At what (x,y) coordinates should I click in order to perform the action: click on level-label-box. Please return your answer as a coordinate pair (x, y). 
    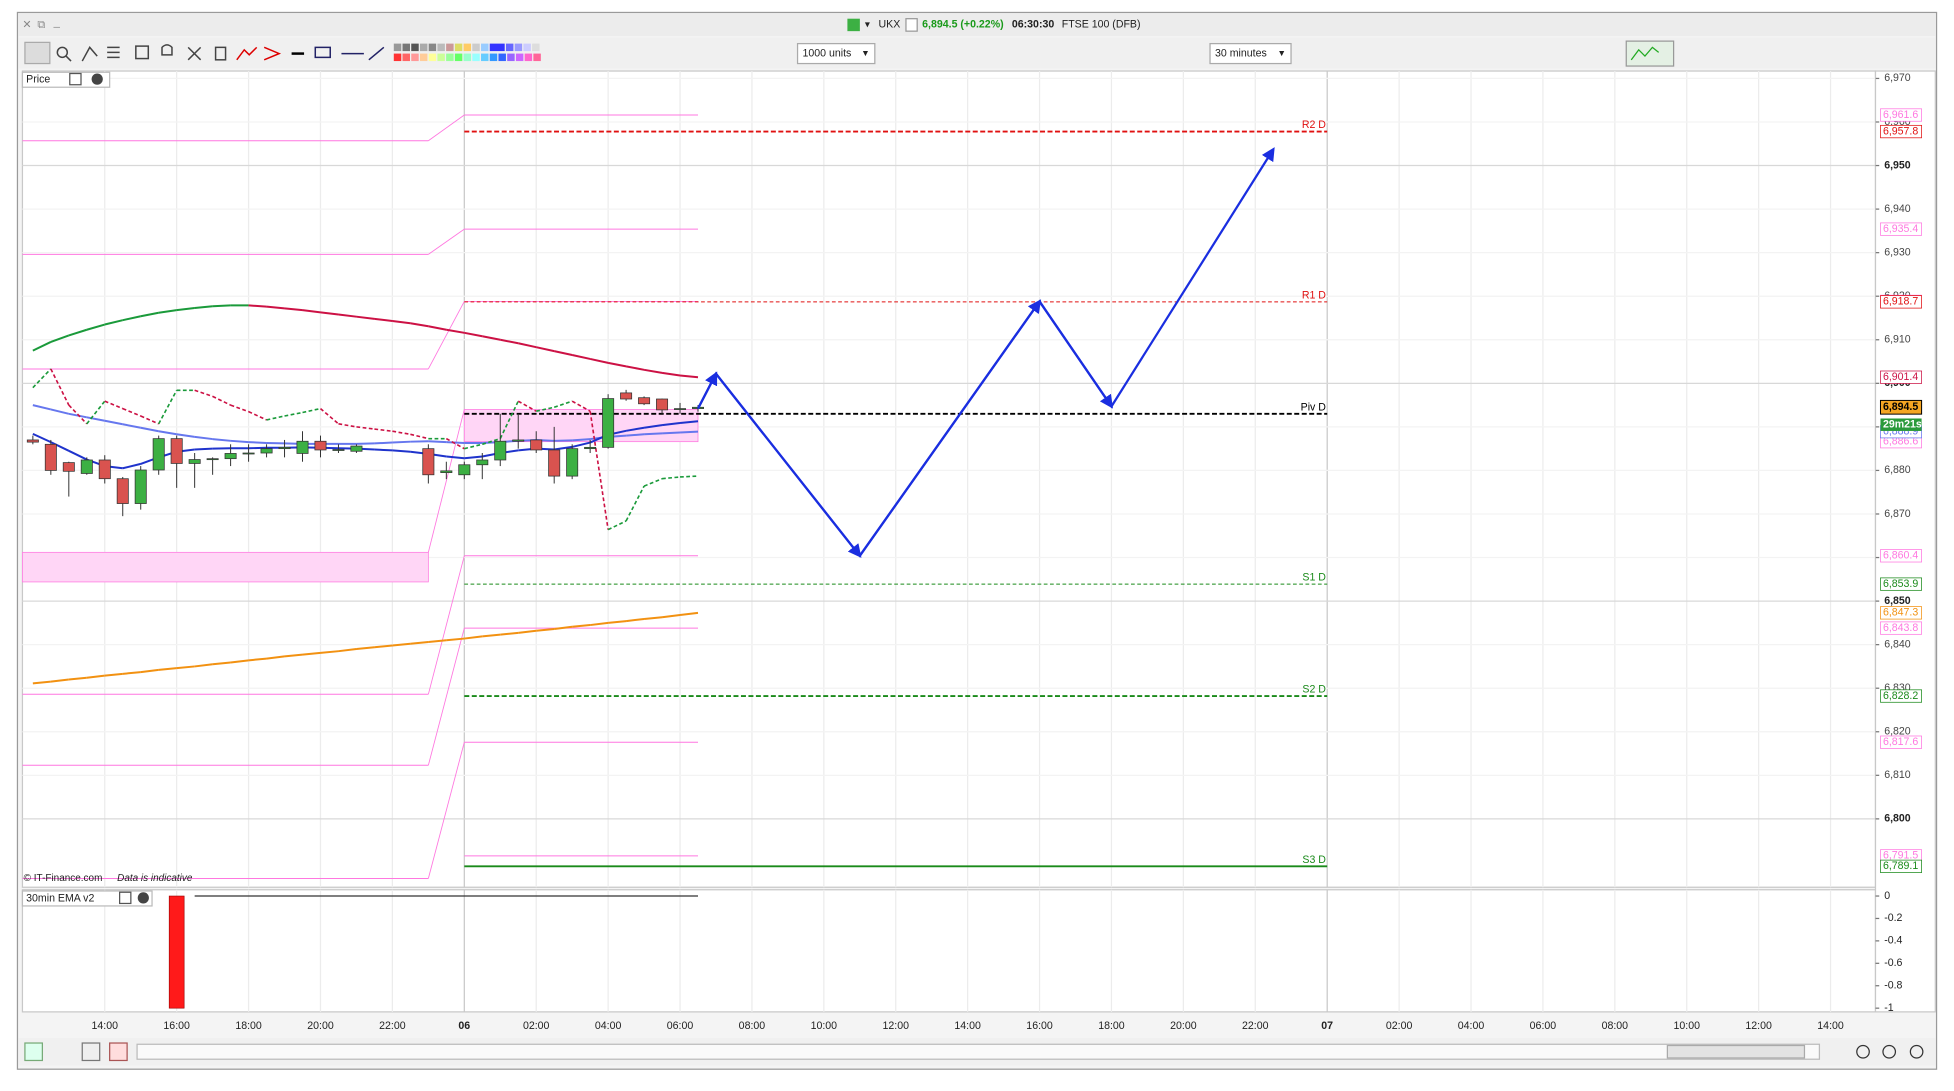
    Looking at the image, I should click on (1901, 866).